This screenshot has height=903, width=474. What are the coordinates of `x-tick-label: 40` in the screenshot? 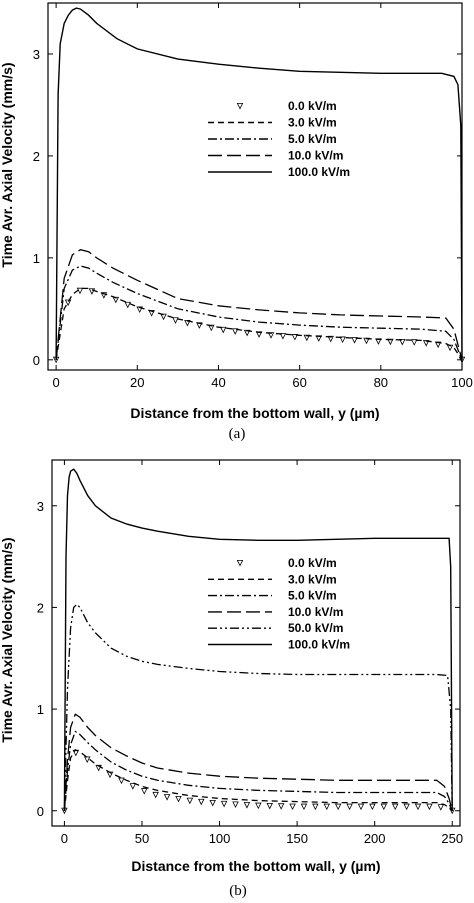 It's located at (218, 382).